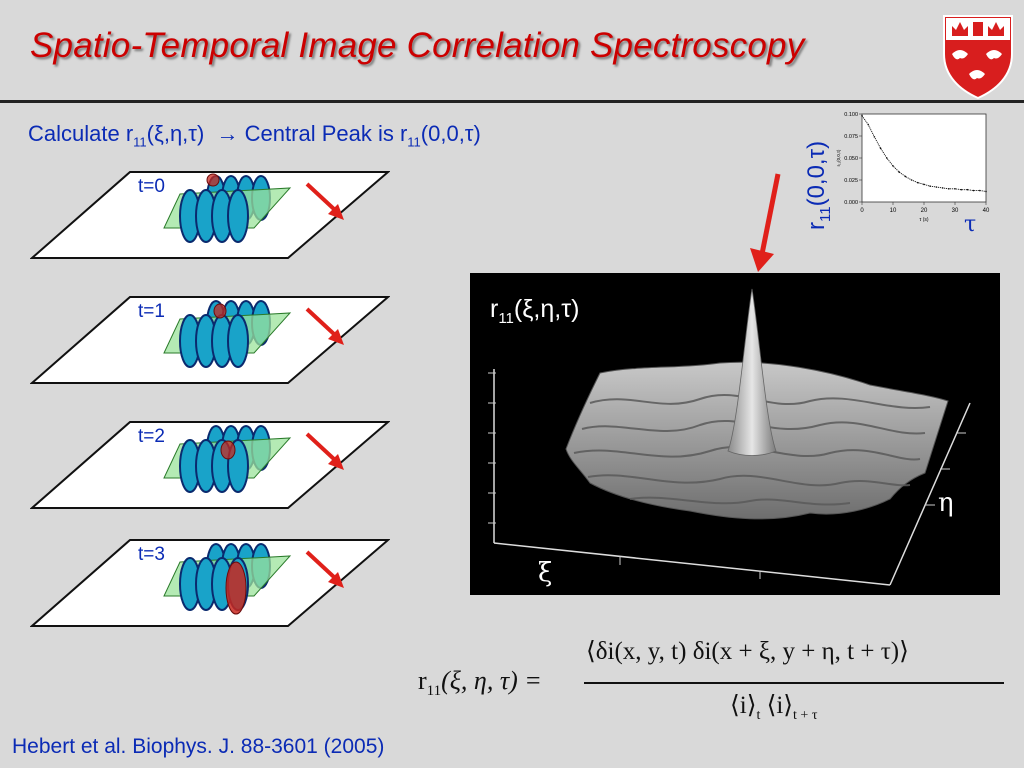 Image resolution: width=1024 pixels, height=768 pixels. I want to click on title-divider, so click(512, 101).